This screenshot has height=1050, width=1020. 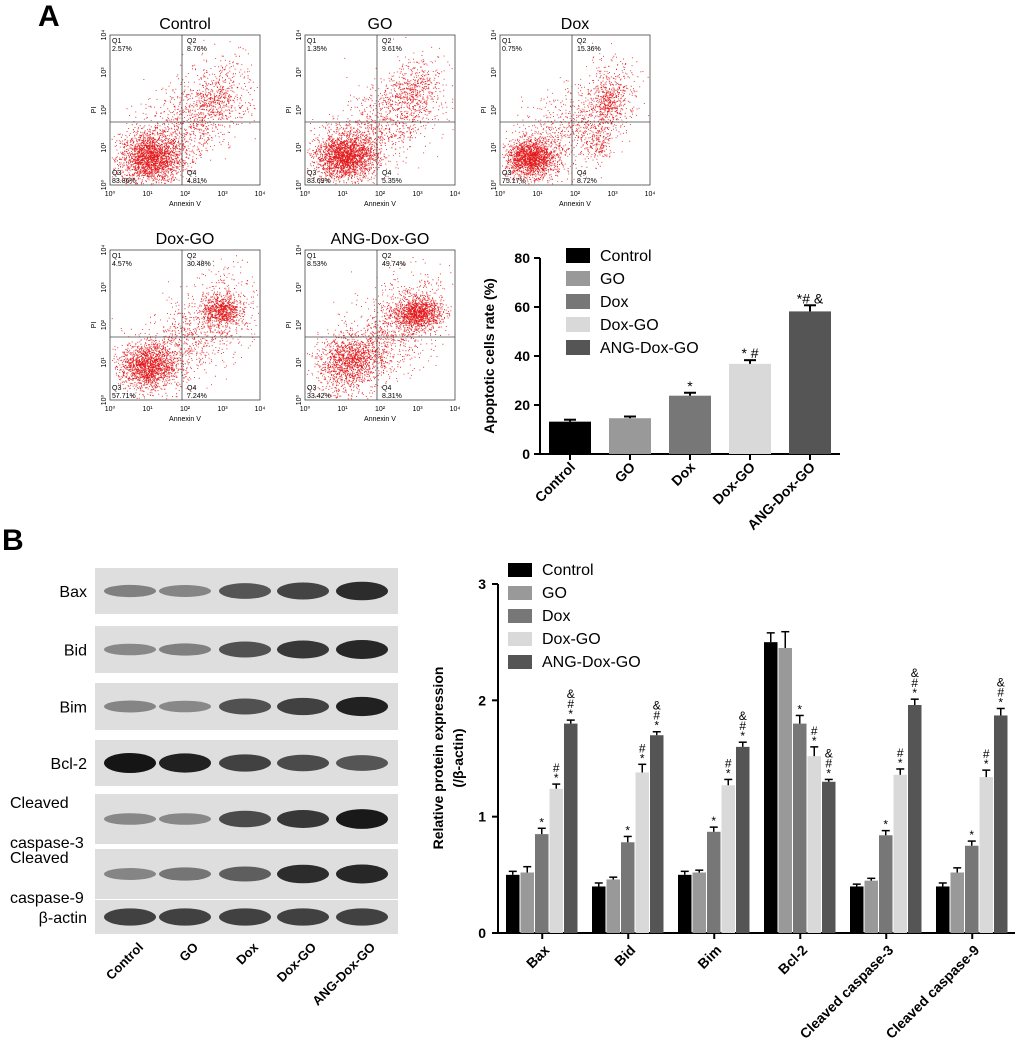 I want to click on blot-lane-label: Dox, so click(x=247, y=953).